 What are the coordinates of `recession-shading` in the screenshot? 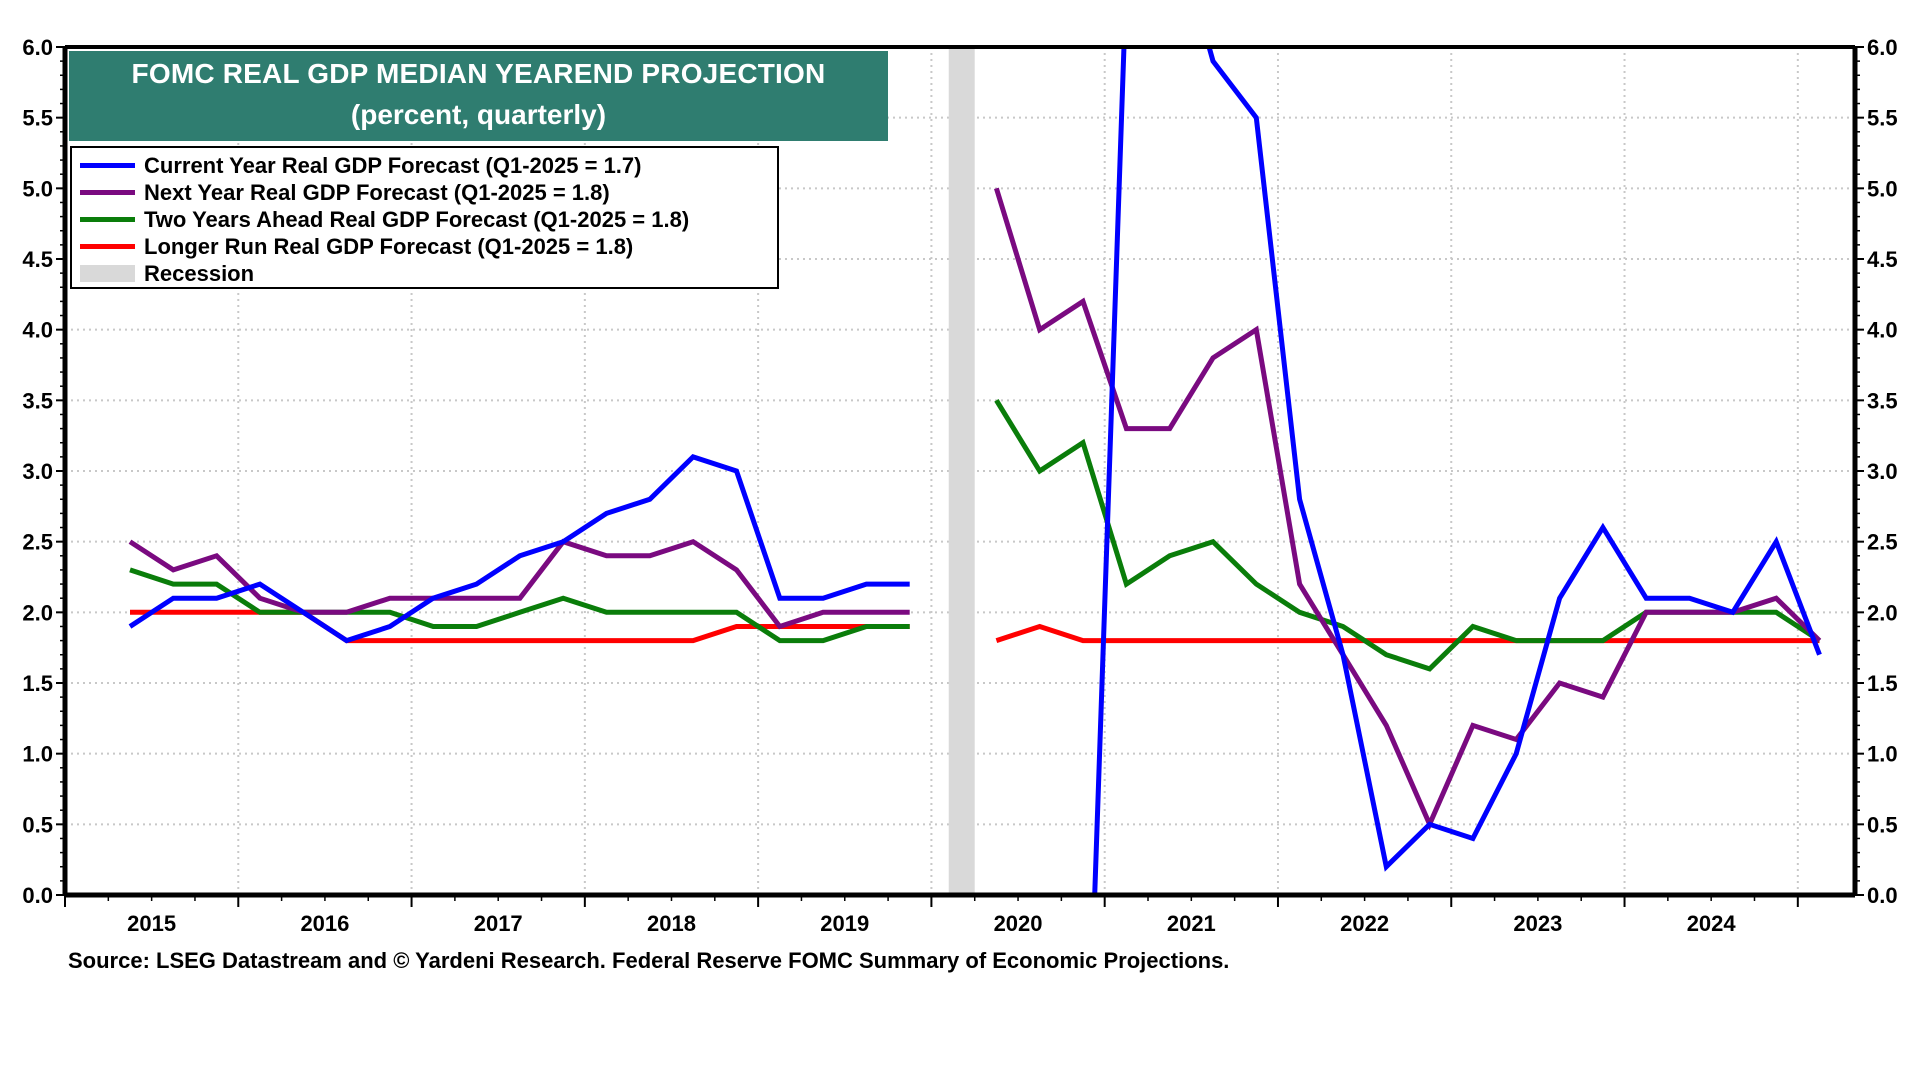 It's located at (961, 471).